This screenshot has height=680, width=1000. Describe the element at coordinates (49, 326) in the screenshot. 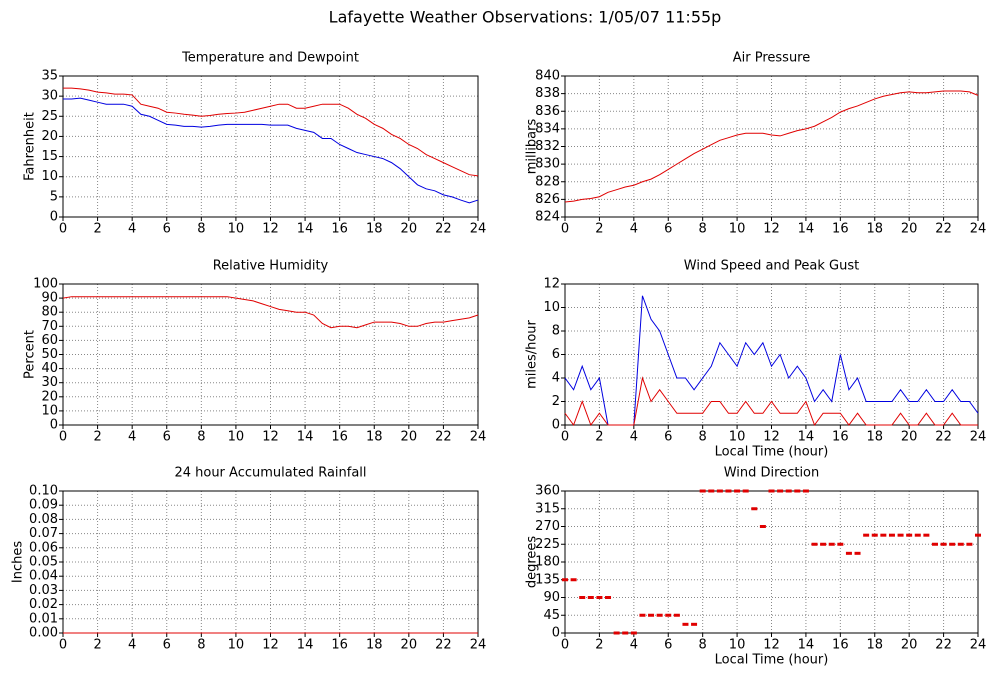

I see `y-tick-label: 70` at that location.